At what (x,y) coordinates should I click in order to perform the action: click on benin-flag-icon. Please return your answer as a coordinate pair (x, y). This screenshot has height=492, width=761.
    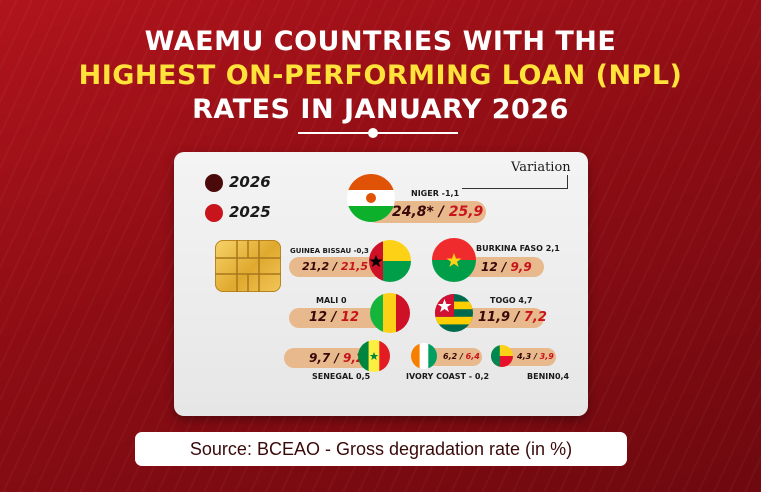
    Looking at the image, I should click on (502, 356).